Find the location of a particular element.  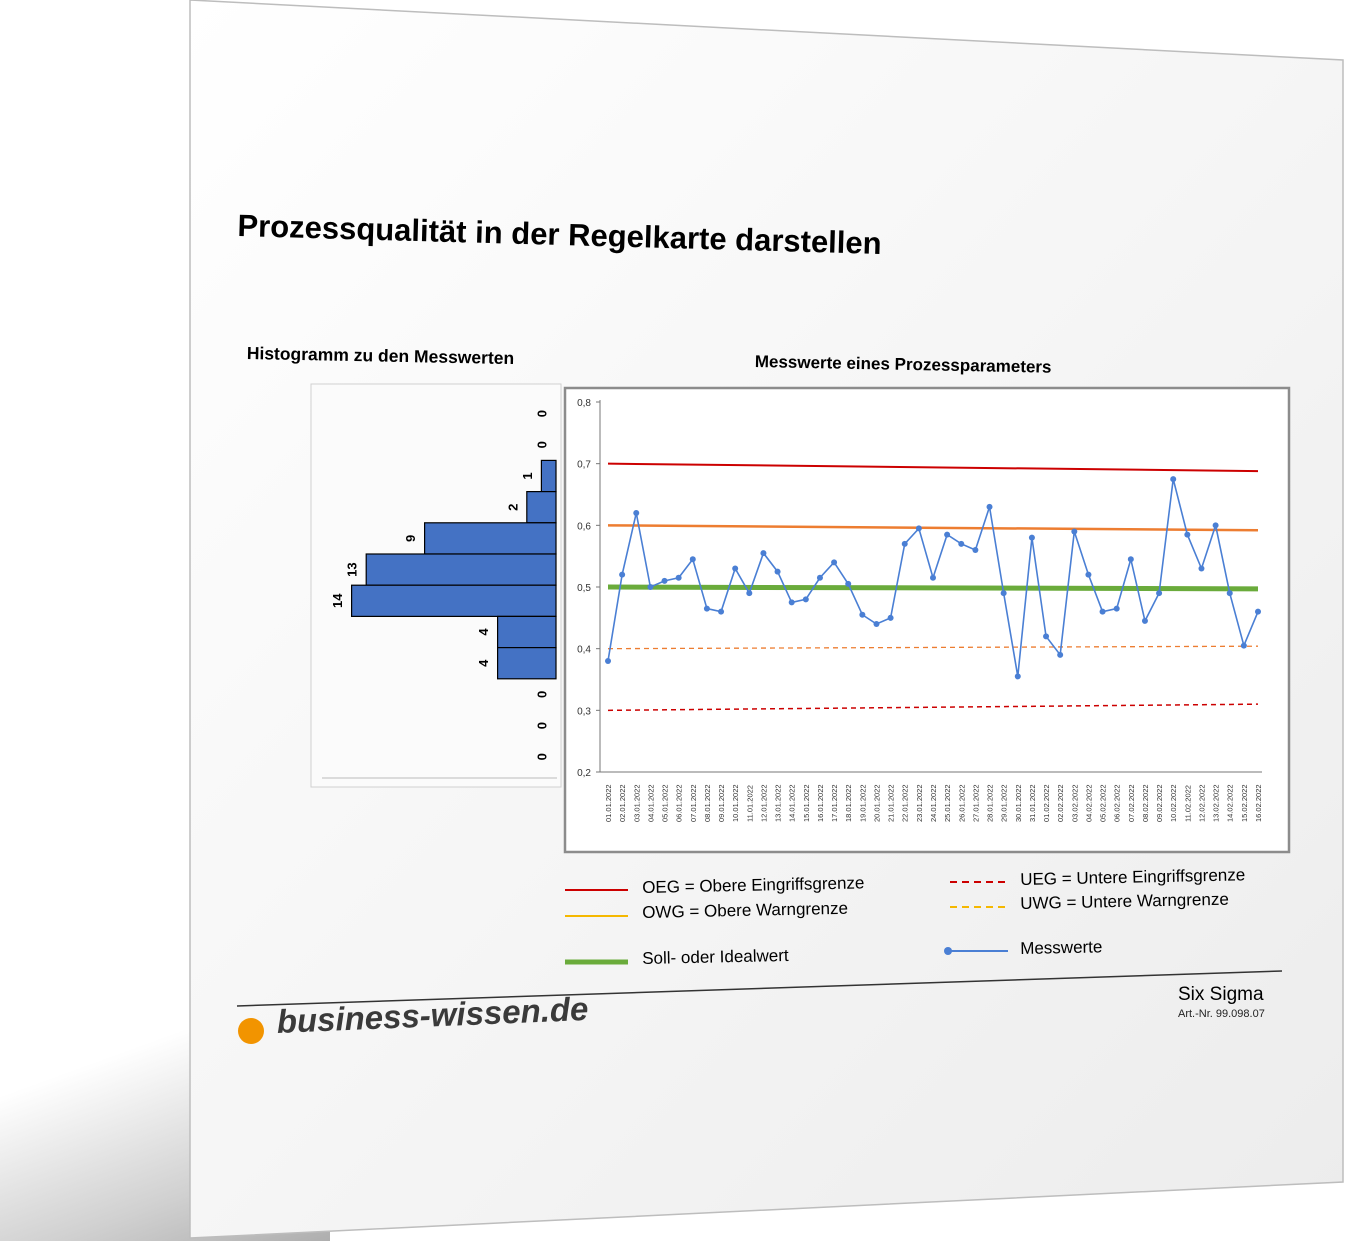

x-tick-label: 09.01.2022 is located at coordinates (721, 803).